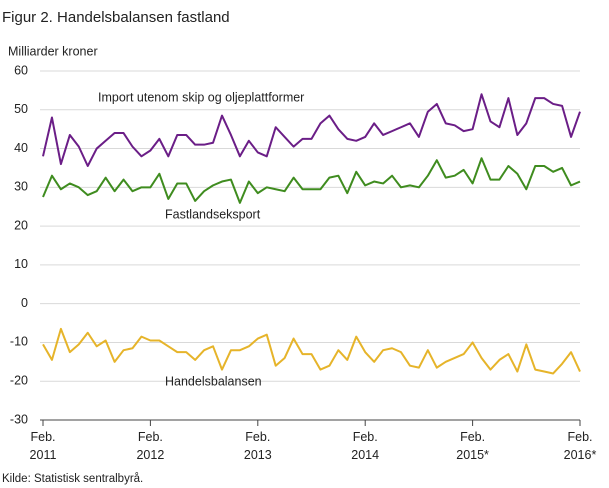  Describe the element at coordinates (258, 446) in the screenshot. I see `x-tick-label: Feb. 2013` at that location.